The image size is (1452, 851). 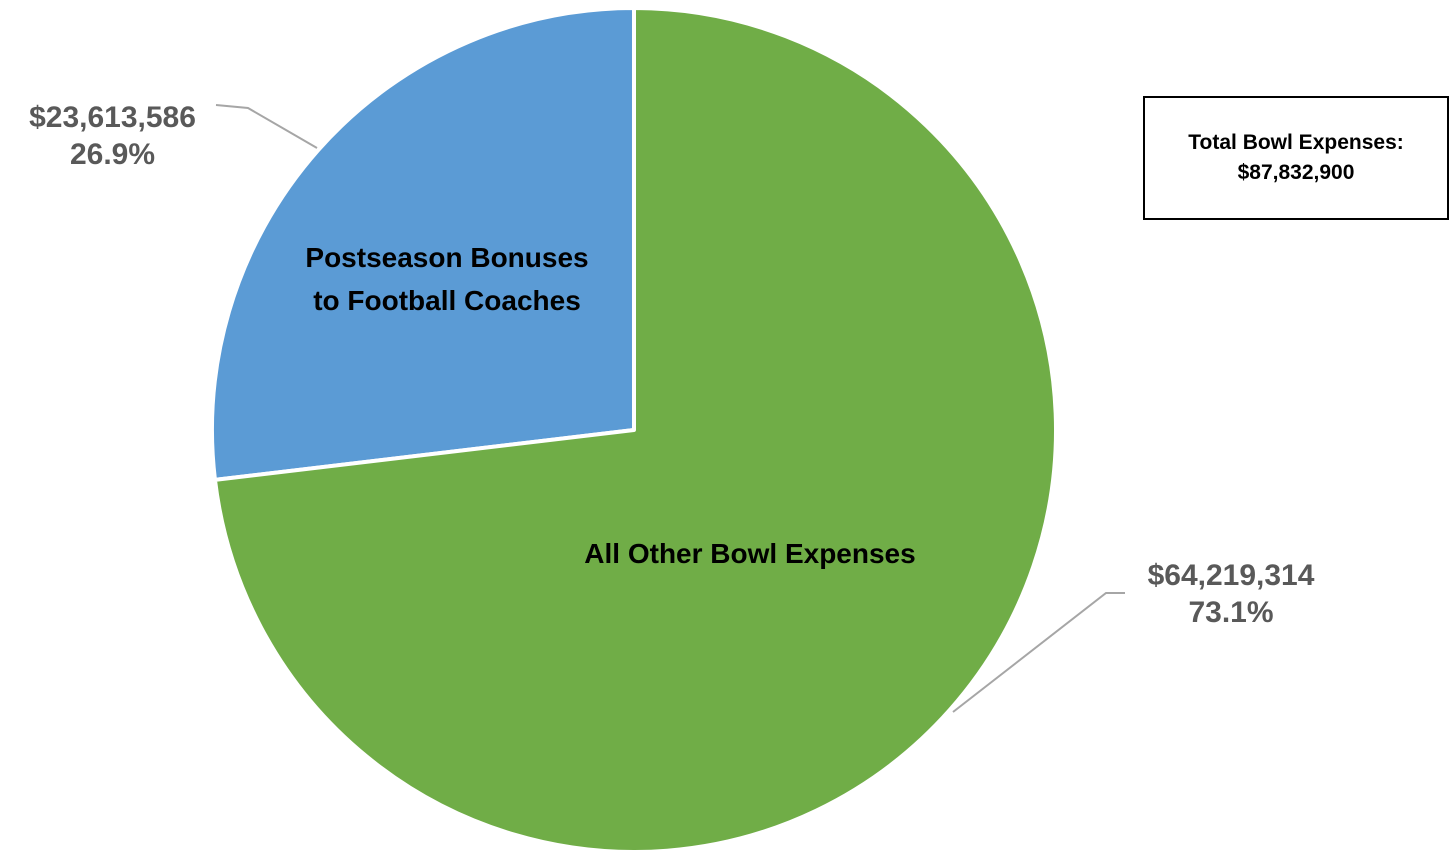 What do you see at coordinates (447, 301) in the screenshot?
I see `category-label-line: to Football Coaches` at bounding box center [447, 301].